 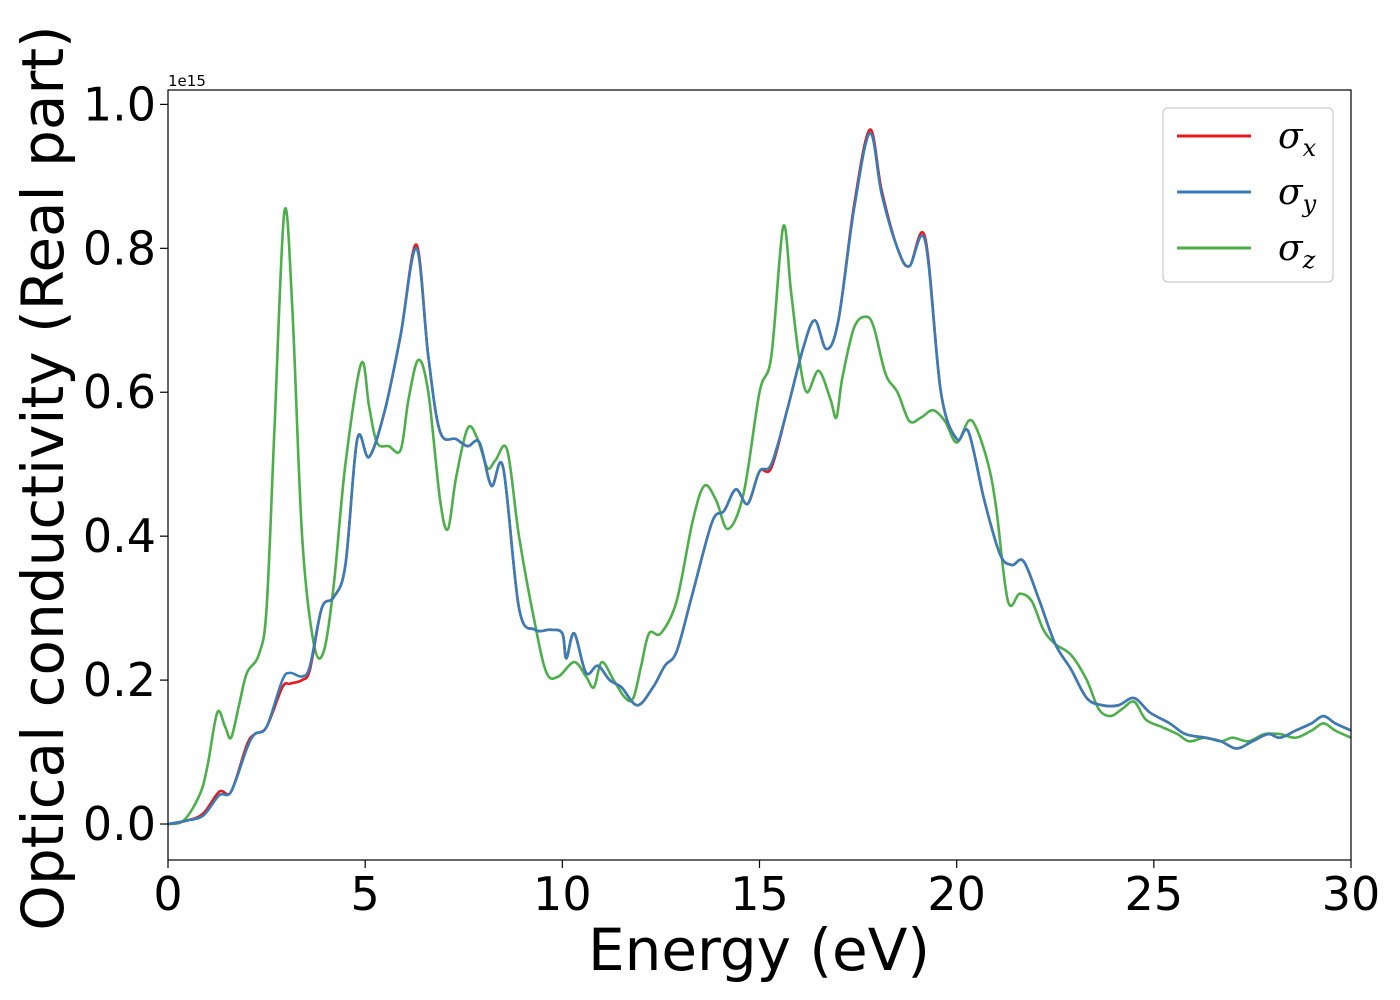 I want to click on x-tick-label: 20, so click(x=956, y=894).